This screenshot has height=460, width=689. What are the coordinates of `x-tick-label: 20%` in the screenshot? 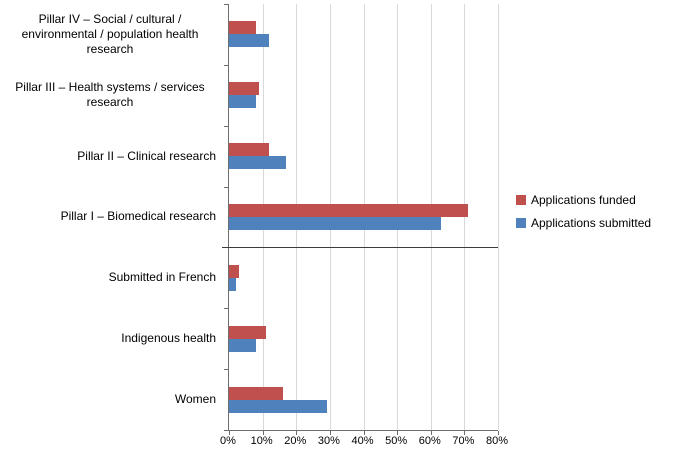 It's located at (295, 441).